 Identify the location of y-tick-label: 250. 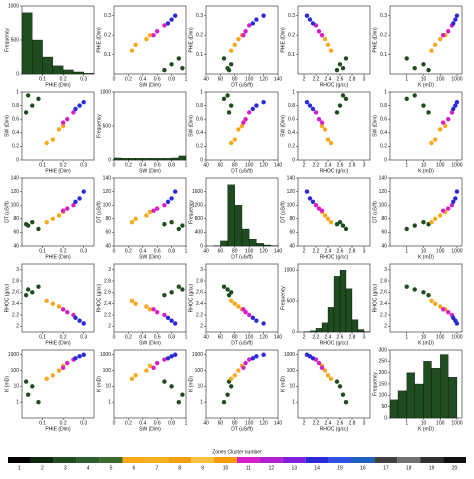
(383, 362).